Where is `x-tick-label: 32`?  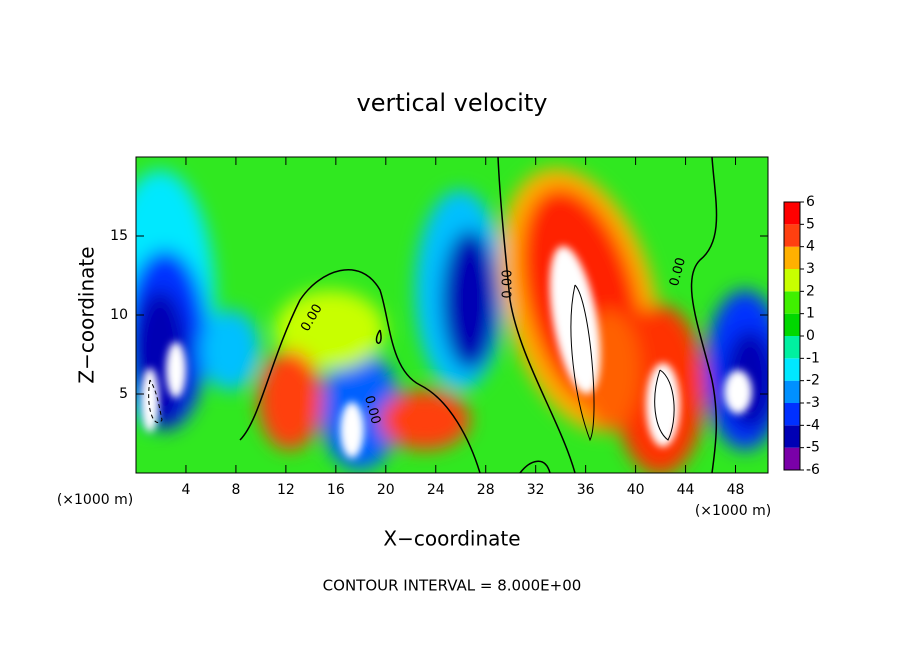 x-tick-label: 32 is located at coordinates (536, 490).